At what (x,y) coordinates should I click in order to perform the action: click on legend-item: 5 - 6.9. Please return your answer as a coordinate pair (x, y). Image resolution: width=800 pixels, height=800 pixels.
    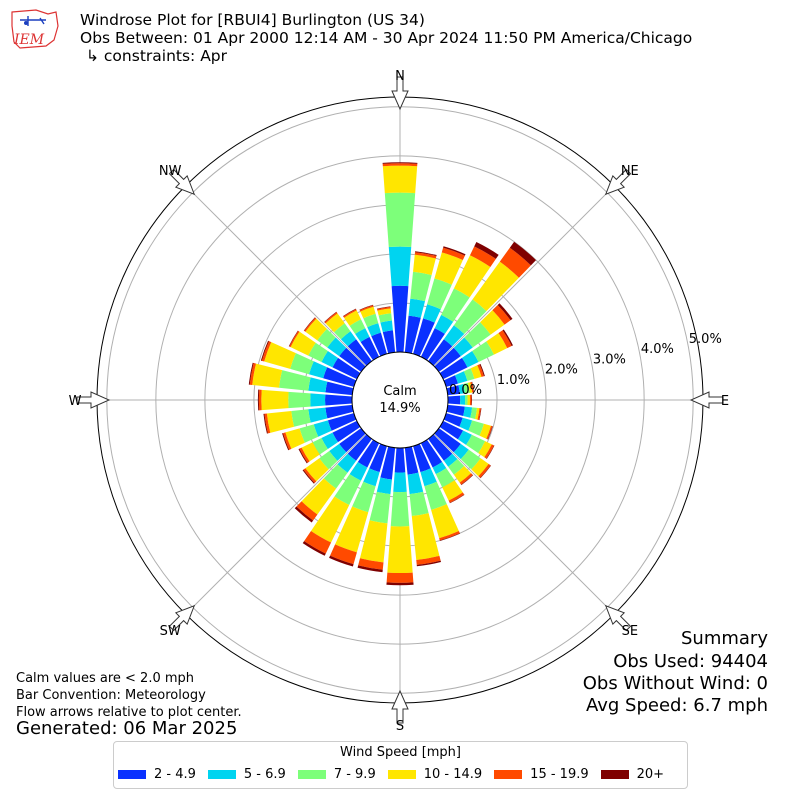
    Looking at the image, I should click on (246, 774).